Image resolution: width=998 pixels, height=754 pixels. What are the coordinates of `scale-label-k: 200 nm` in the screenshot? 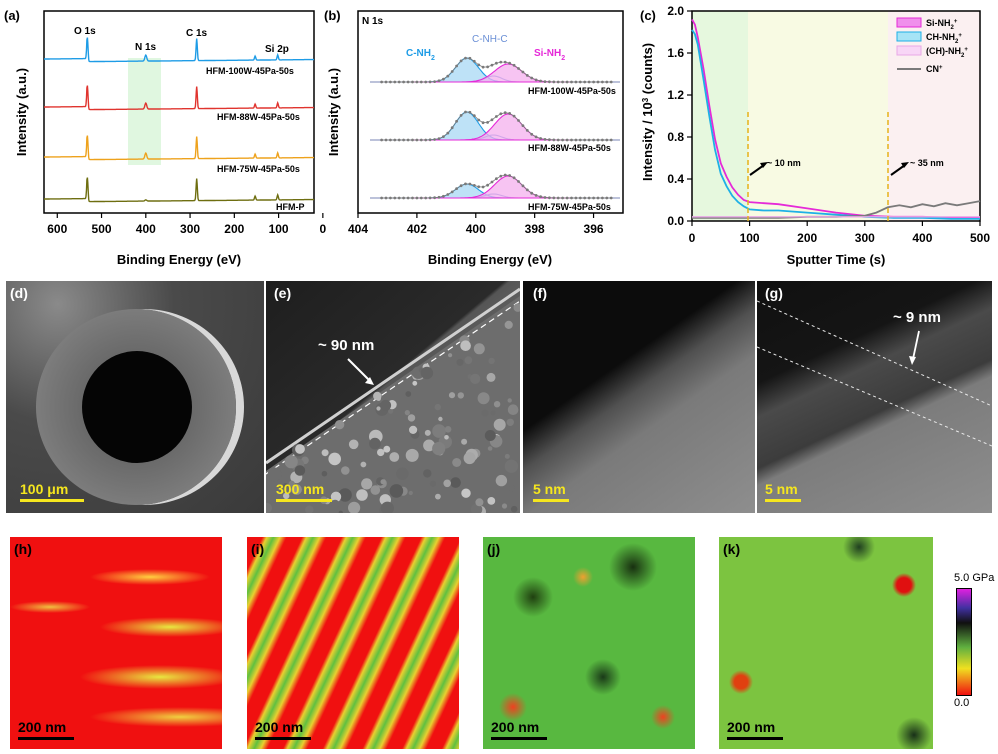 It's located at (751, 727).